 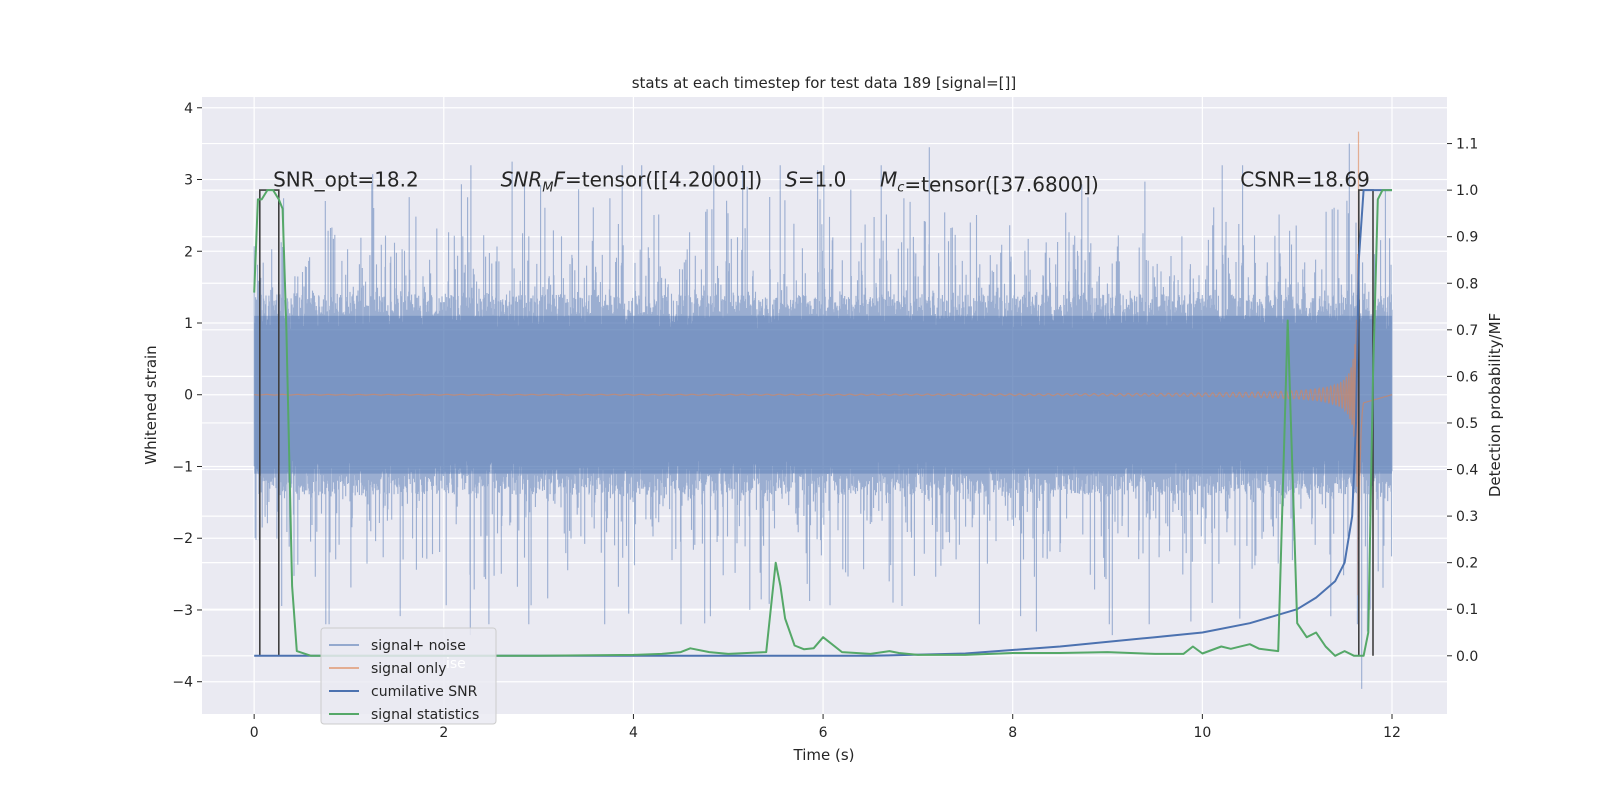 I want to click on x-tick-label: 10, so click(x=1202, y=733).